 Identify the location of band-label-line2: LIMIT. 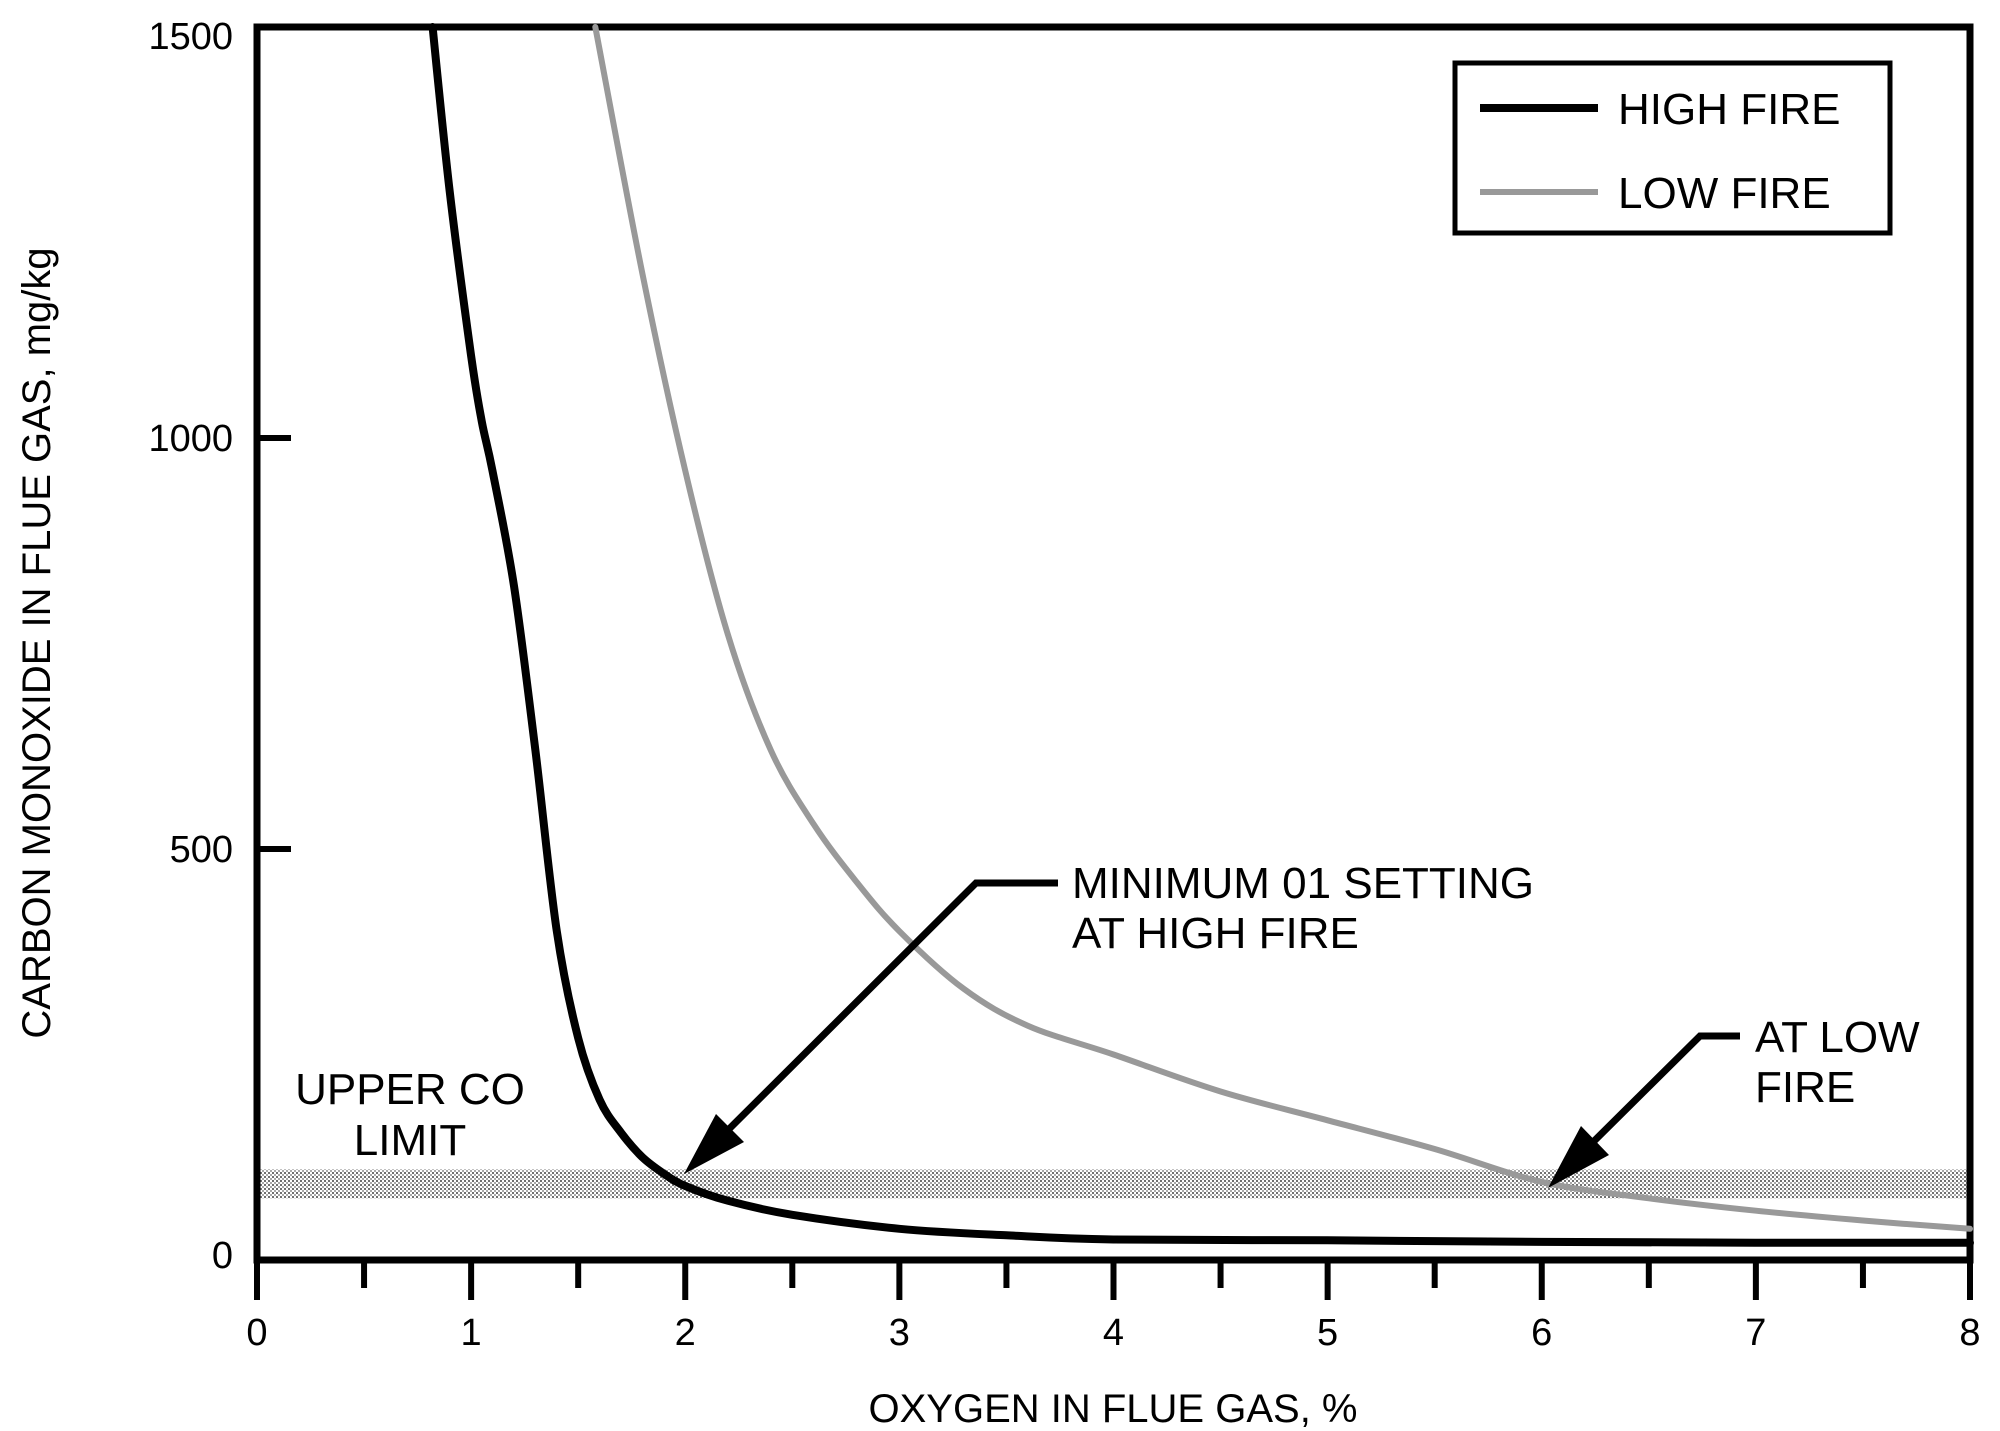
(410, 1140).